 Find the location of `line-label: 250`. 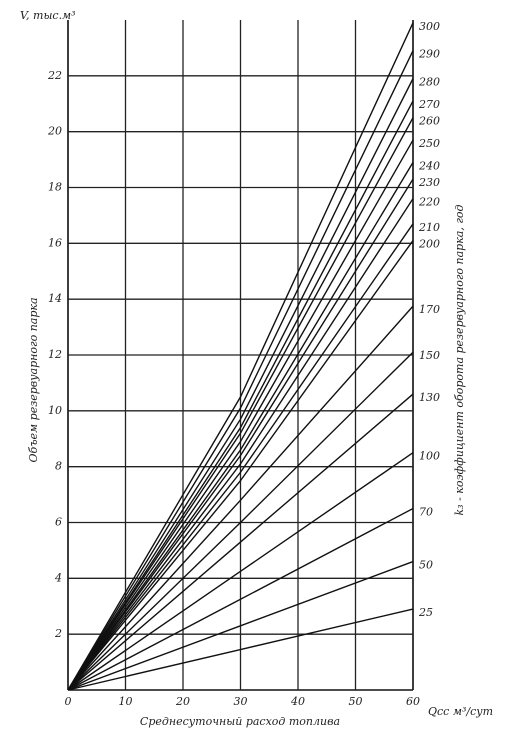

line-label: 250 is located at coordinates (429, 143).